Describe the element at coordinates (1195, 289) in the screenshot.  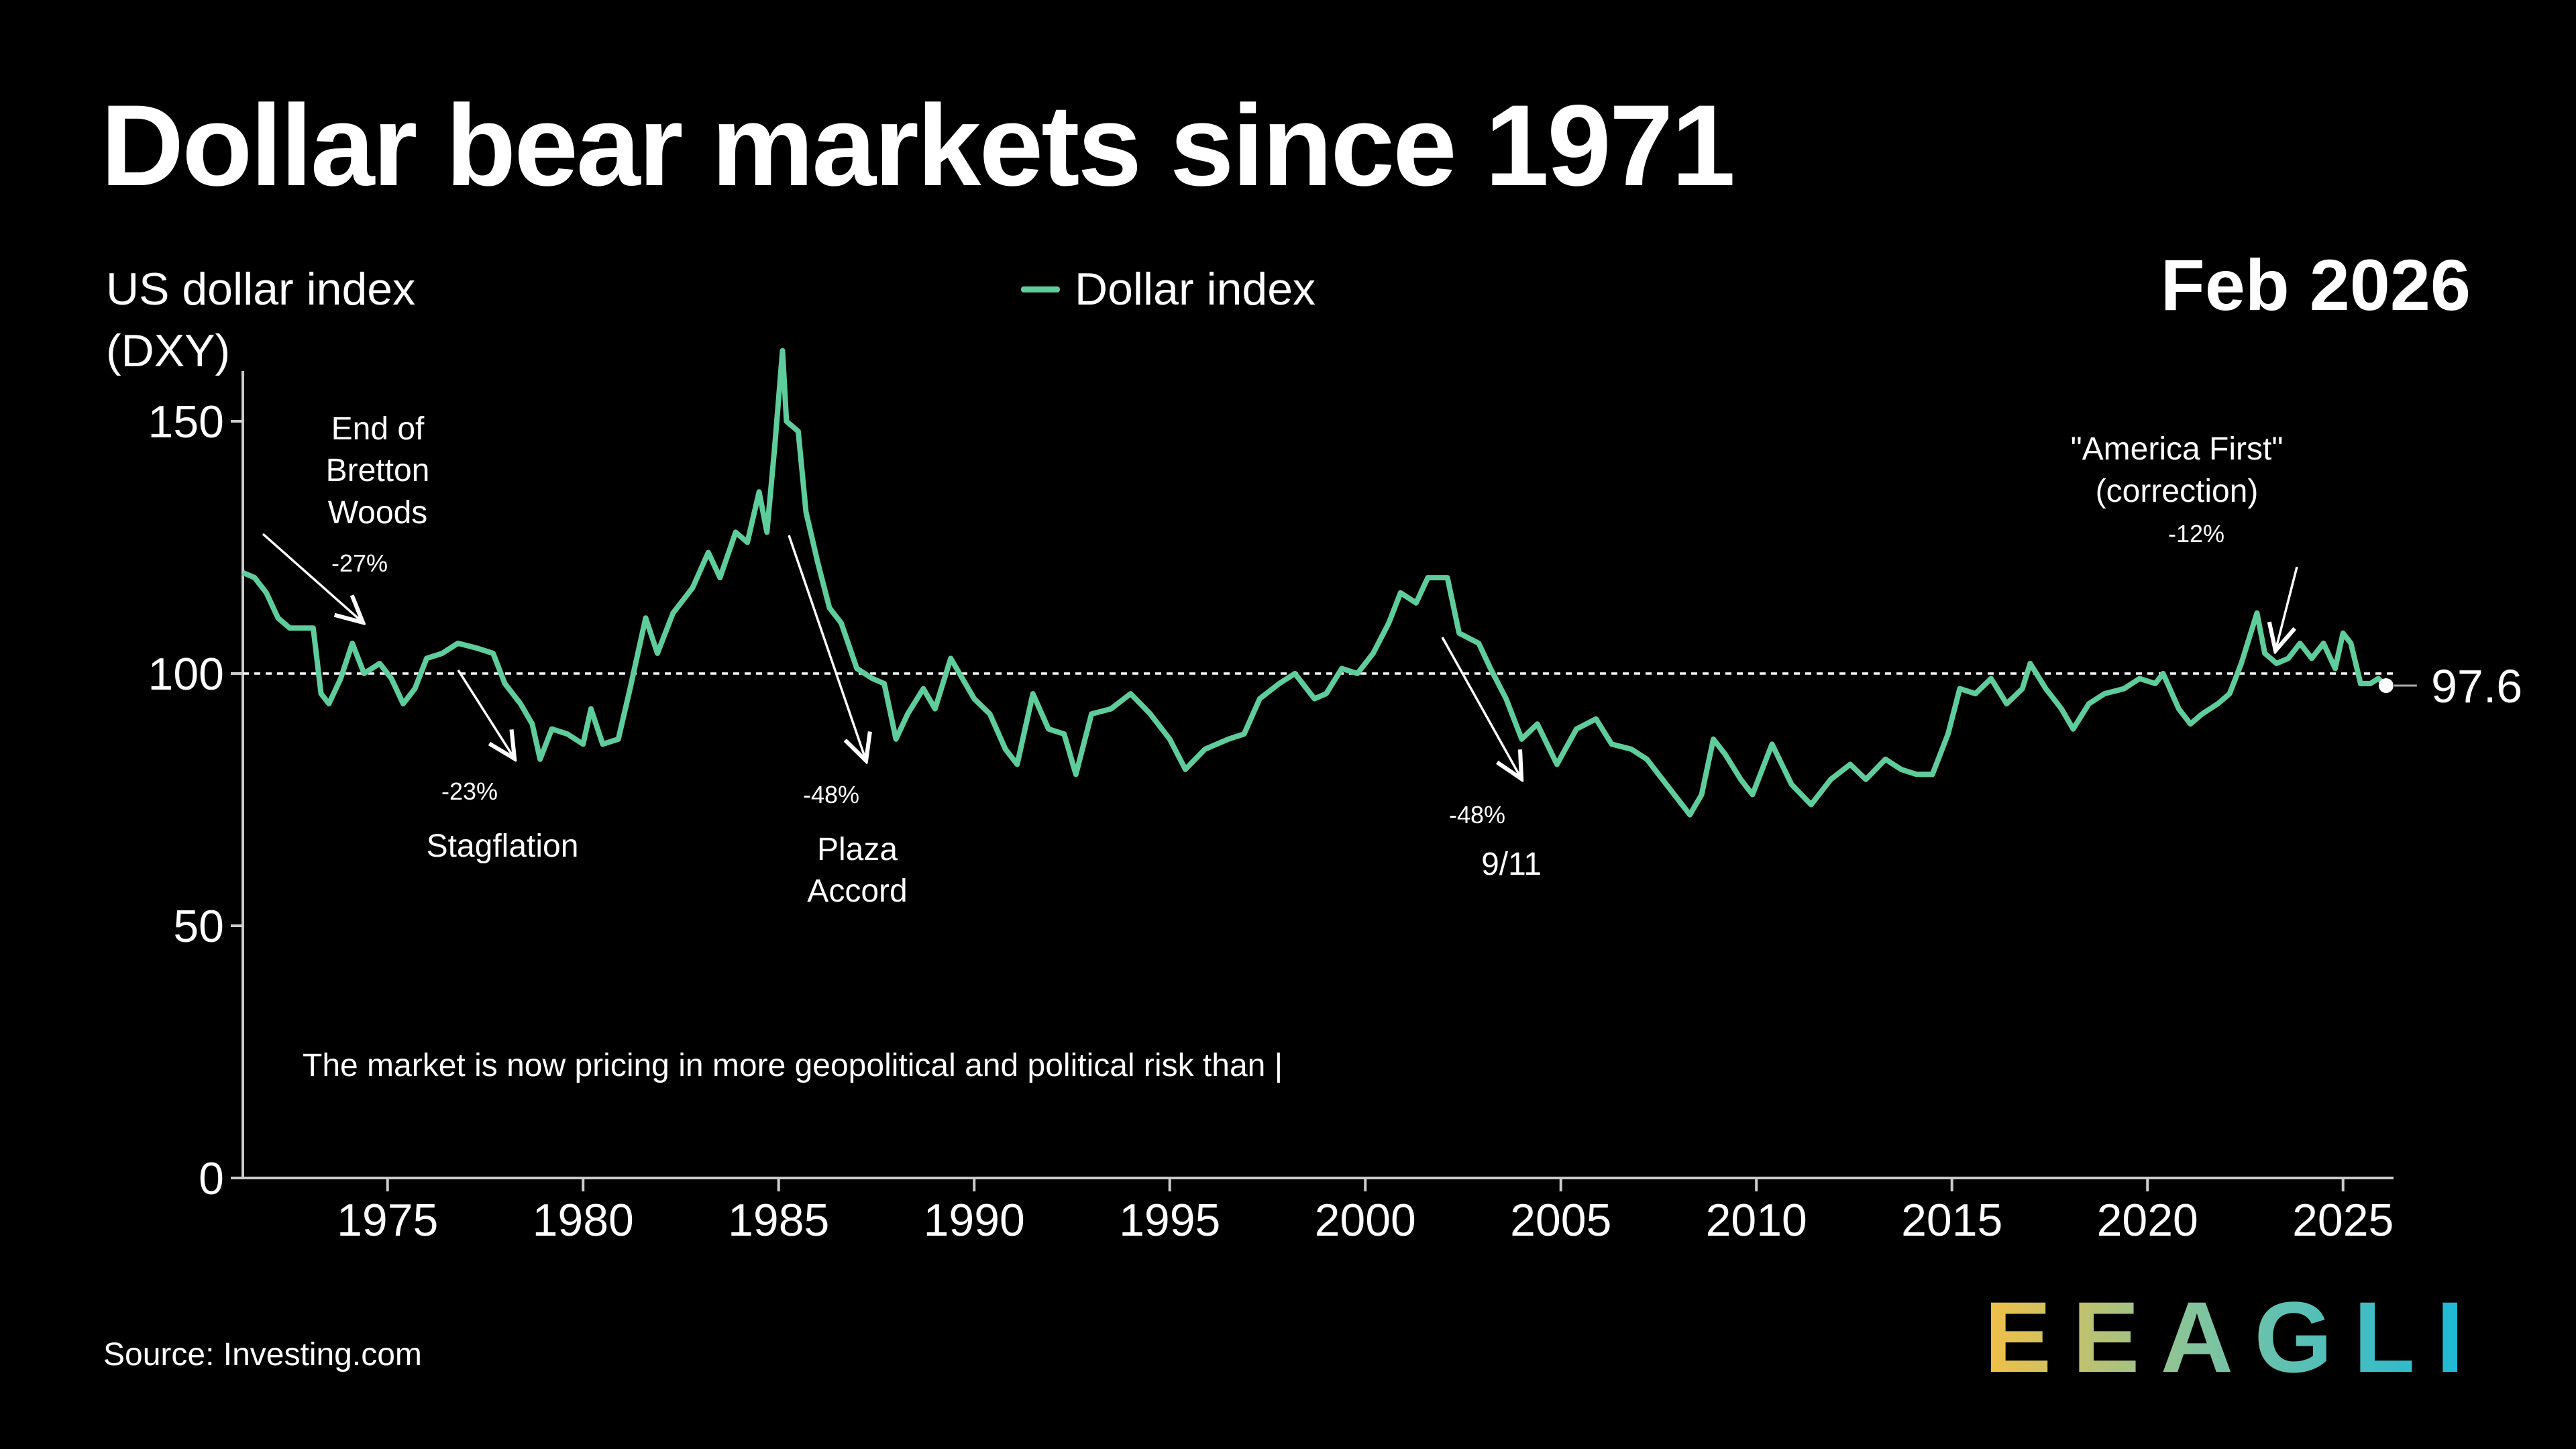
I see `legend-label: Dollar index` at that location.